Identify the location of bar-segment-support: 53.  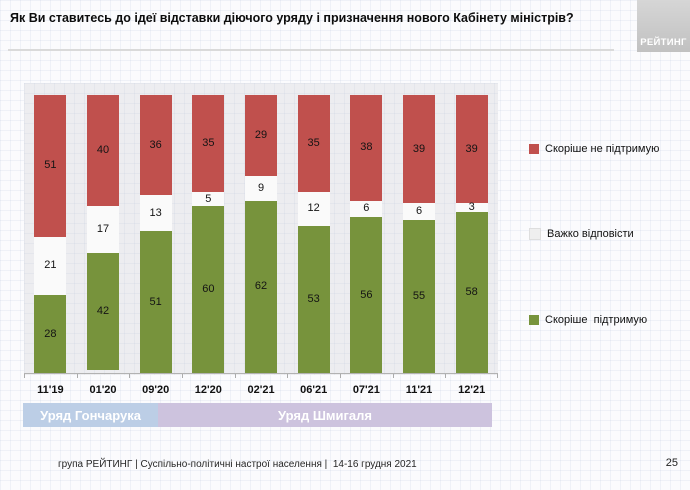
(313, 299).